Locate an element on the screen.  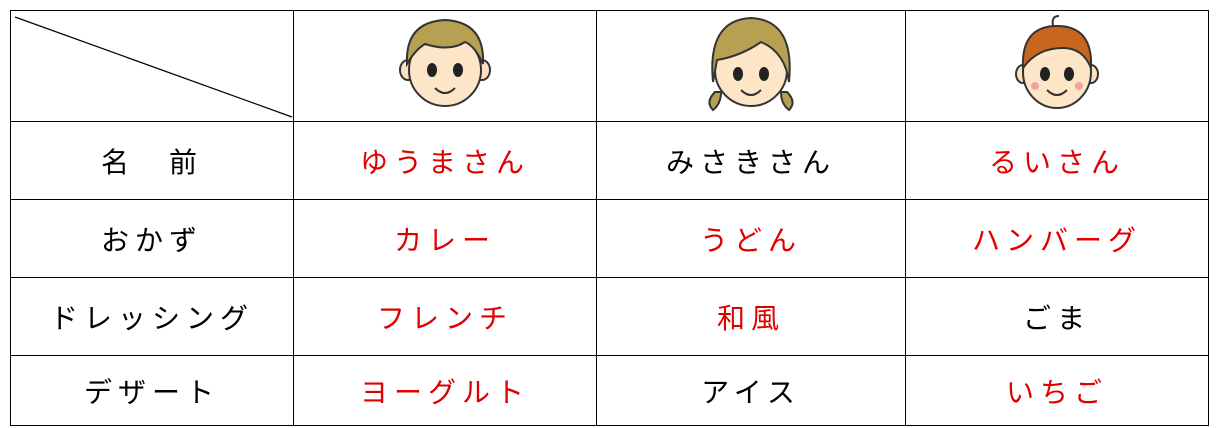
cell: みさきさん is located at coordinates (751, 160).